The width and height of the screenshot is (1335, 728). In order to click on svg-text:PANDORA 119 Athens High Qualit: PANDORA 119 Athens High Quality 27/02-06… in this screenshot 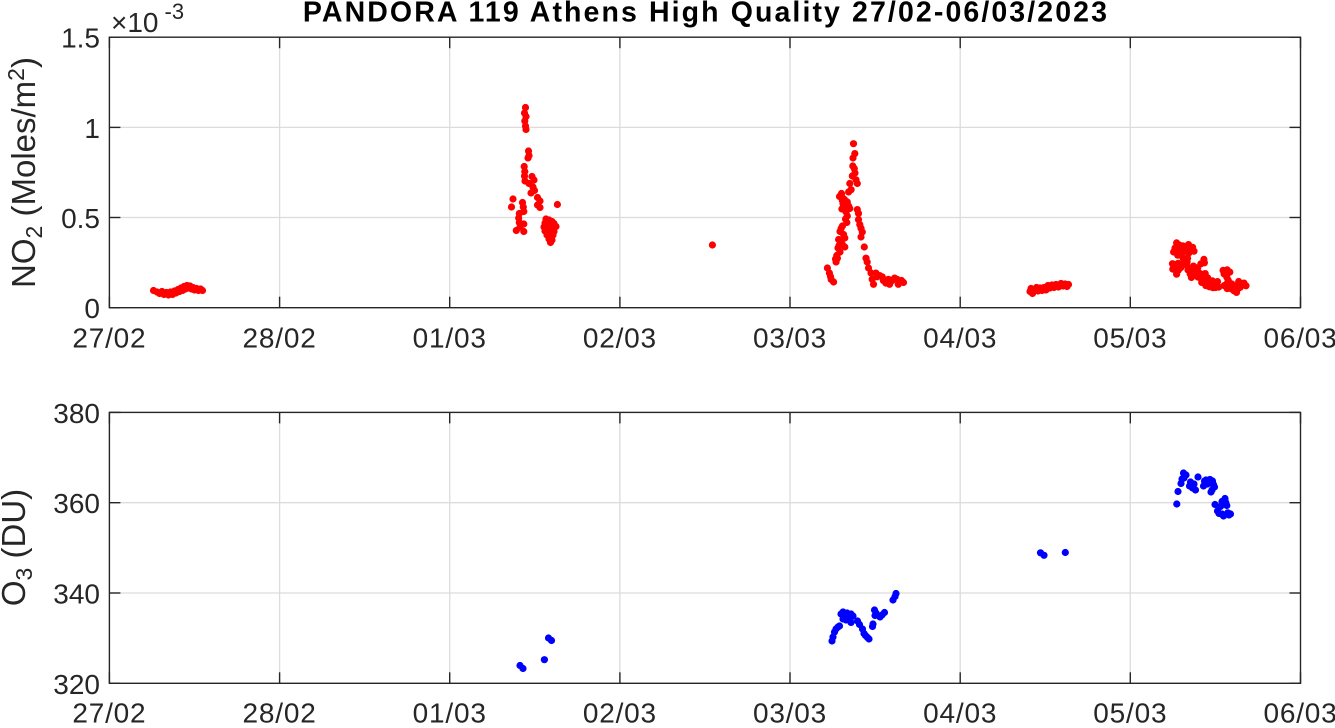, I will do `click(706, 14)`.